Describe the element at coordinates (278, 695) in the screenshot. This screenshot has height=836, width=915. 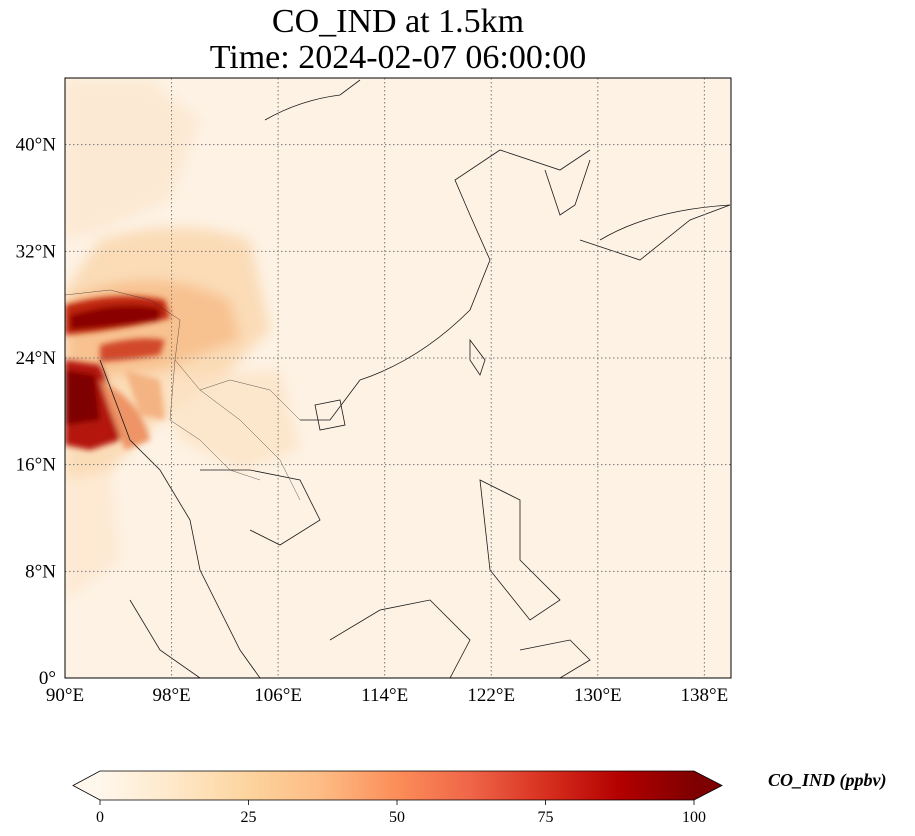
I see `lon-tick-label: 106°E` at that location.